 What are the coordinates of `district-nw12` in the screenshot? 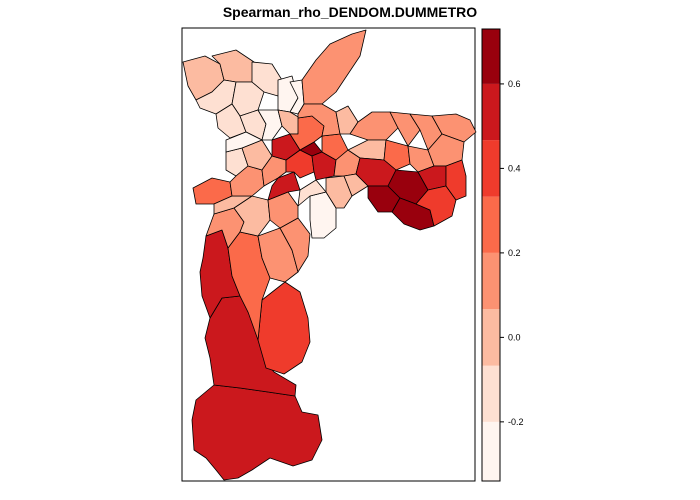 It's located at (244, 142).